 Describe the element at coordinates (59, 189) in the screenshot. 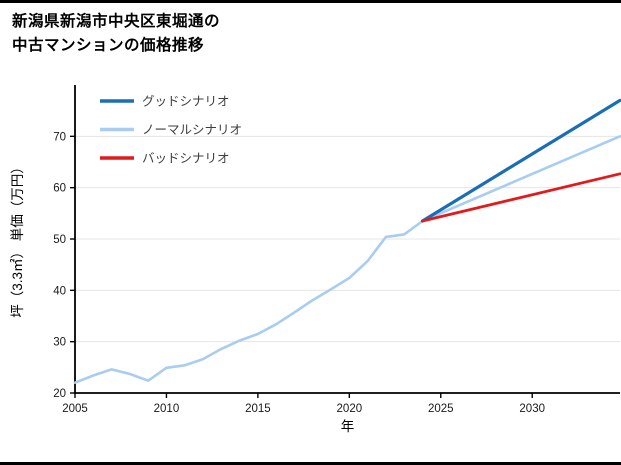

I see `y-tick-label: 60` at that location.